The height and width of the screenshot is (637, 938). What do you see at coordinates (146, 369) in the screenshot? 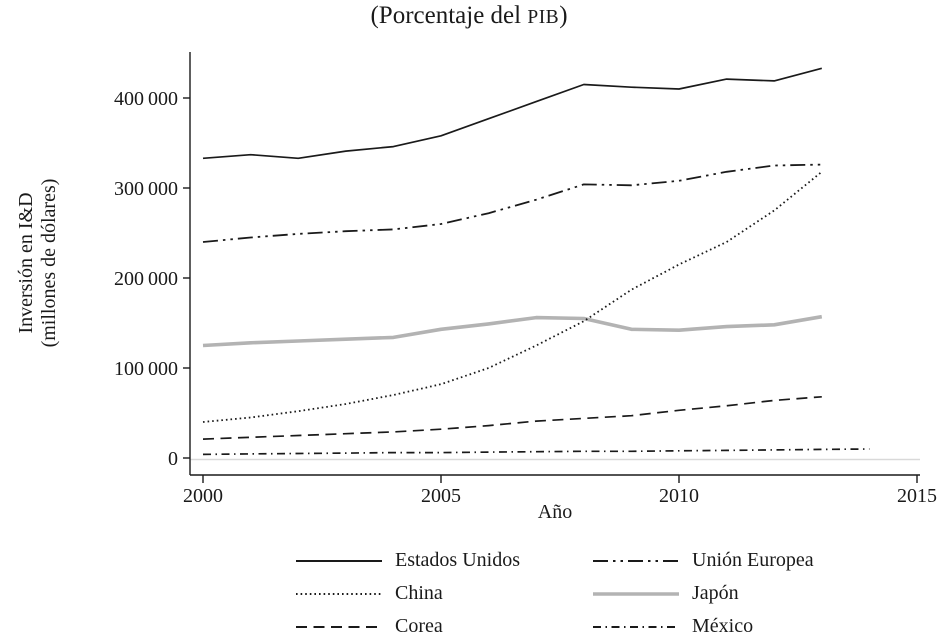
I see `y-tick-label: 100 000` at bounding box center [146, 369].